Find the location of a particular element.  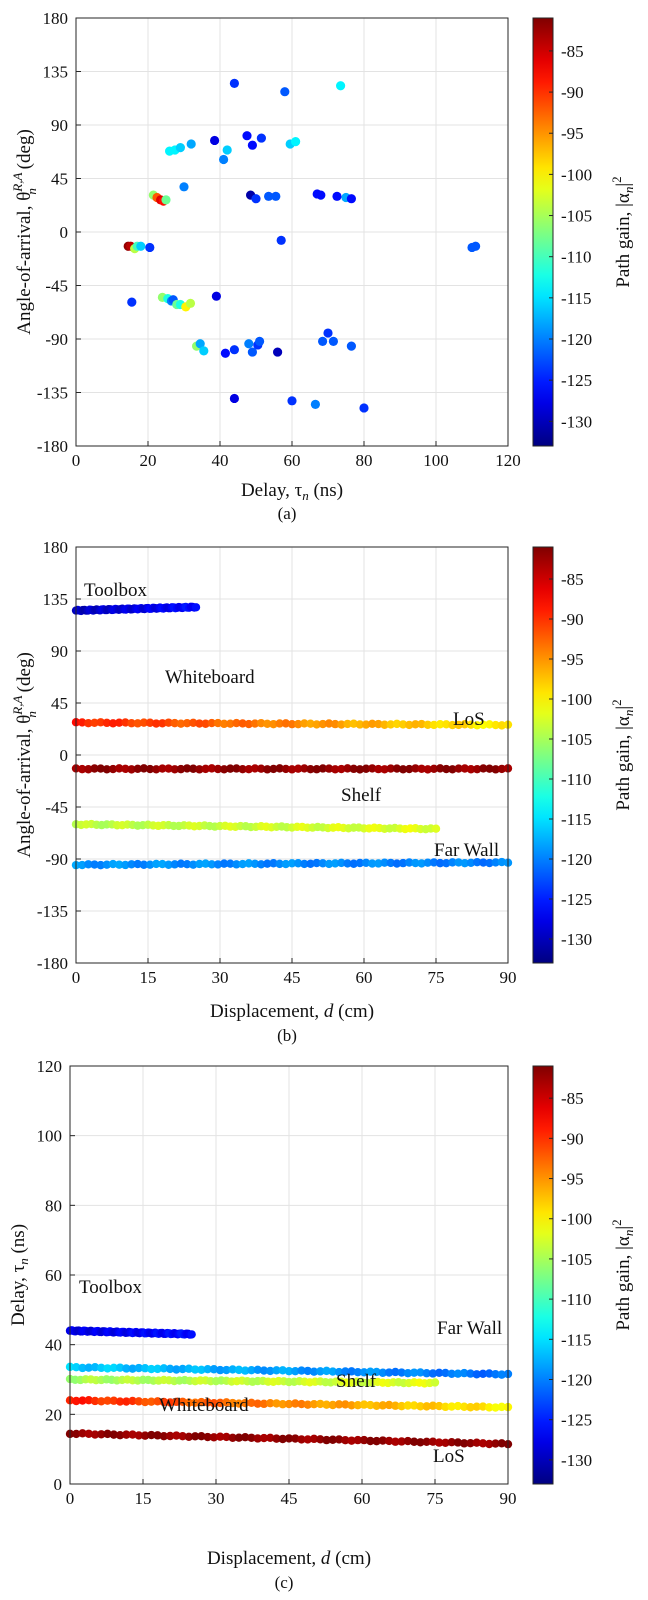

colorbar-tick-label: -120 is located at coordinates (576, 1380).